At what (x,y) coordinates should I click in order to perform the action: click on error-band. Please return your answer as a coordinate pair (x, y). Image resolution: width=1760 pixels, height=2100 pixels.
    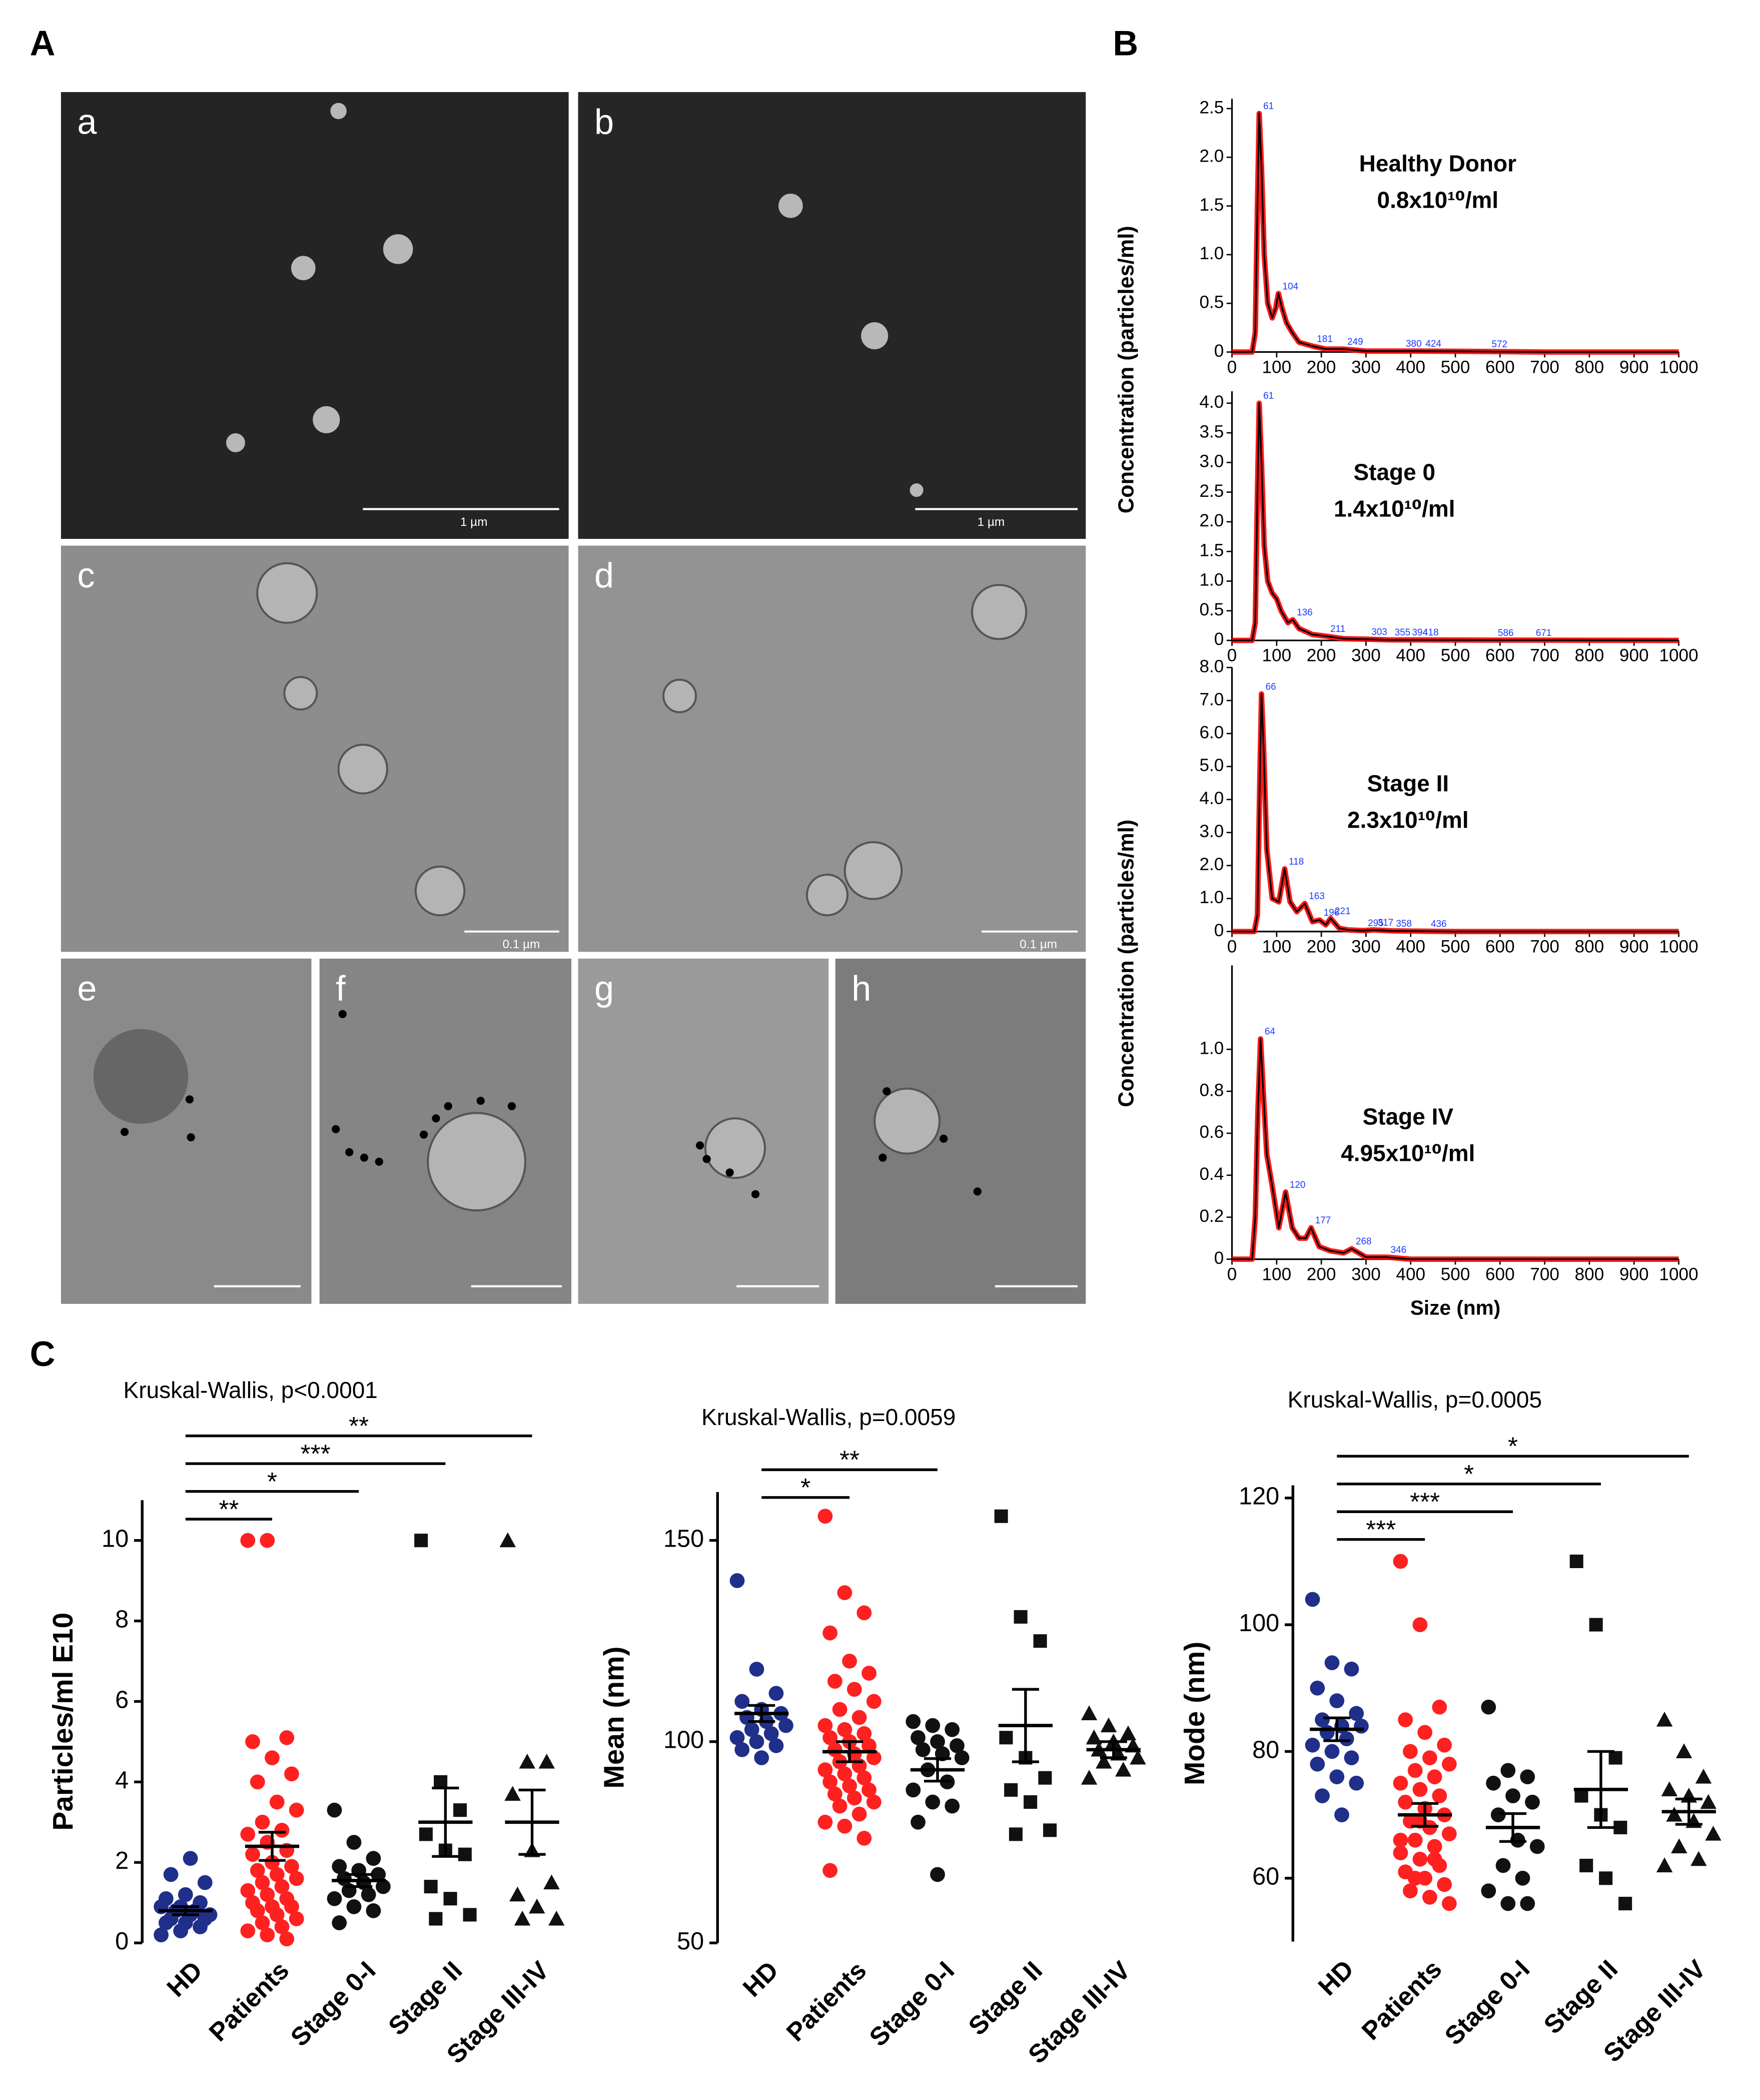
    Looking at the image, I should click on (1455, 233).